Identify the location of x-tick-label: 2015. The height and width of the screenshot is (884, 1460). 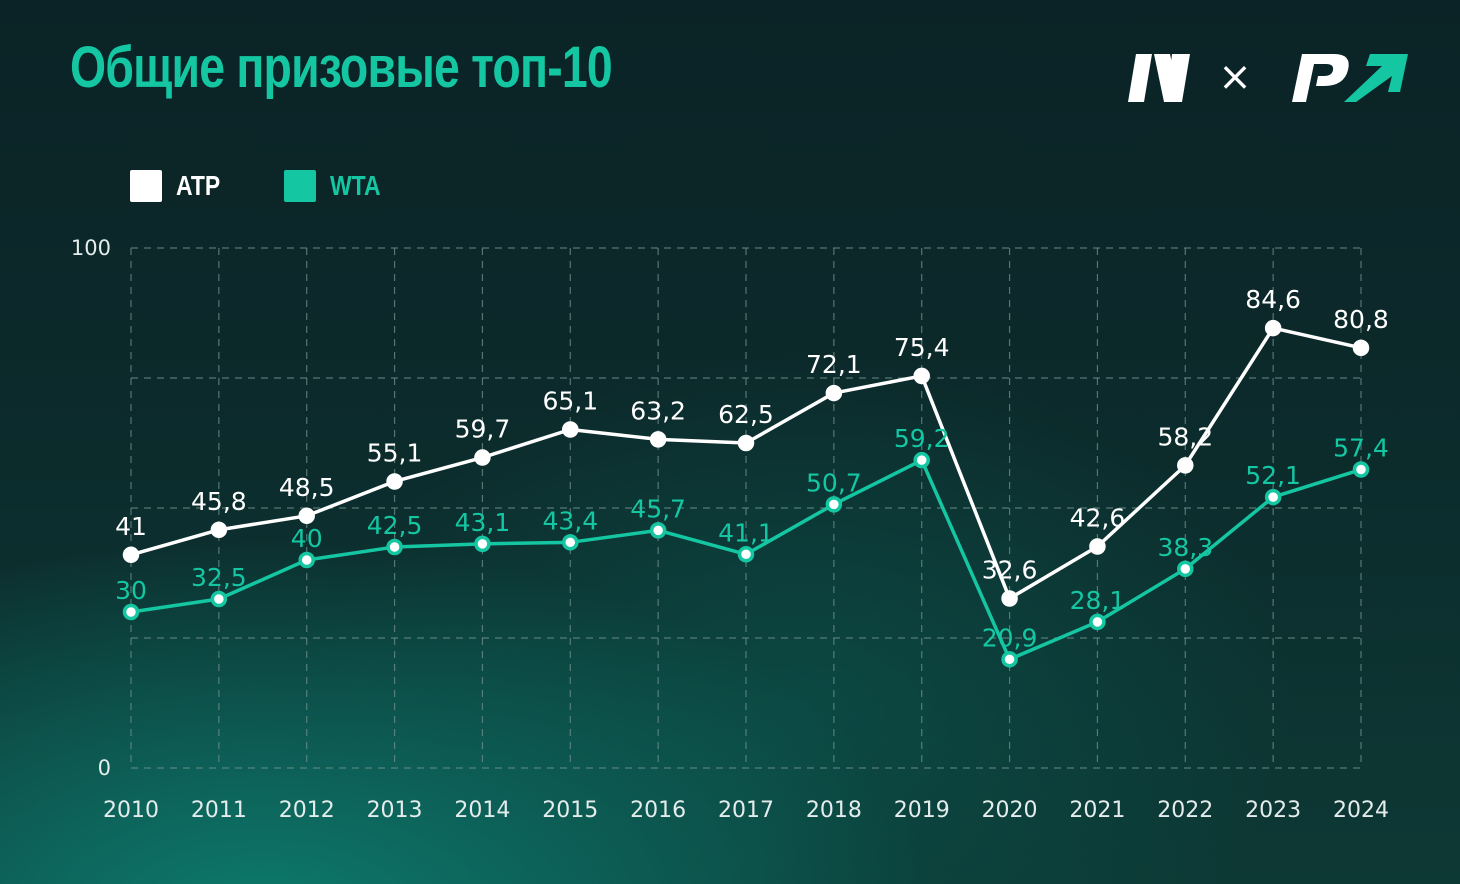
(570, 810).